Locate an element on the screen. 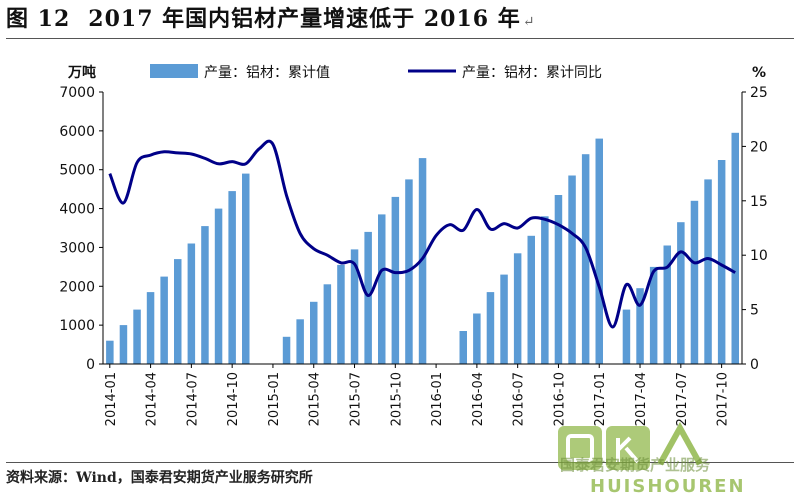 The image size is (800, 500). y-left-tick-label: 4000 is located at coordinates (77, 210).